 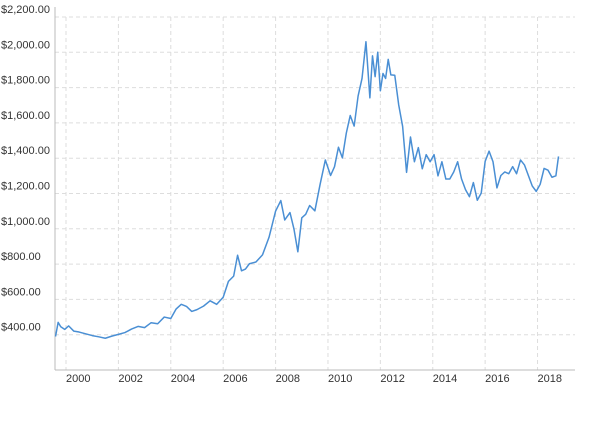 I want to click on y-tick-label: $400.00, so click(x=21, y=328).